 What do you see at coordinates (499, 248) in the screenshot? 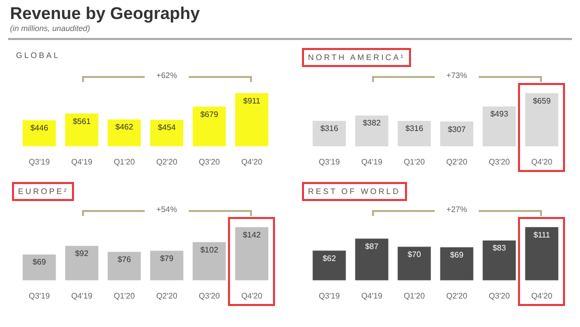
I see `data-label: $83` at bounding box center [499, 248].